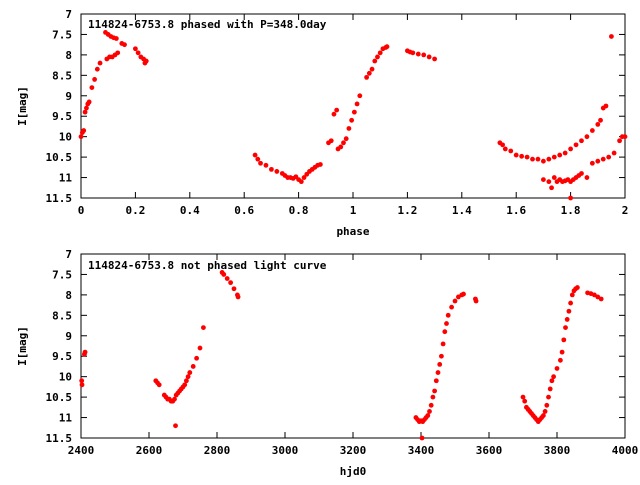 Image resolution: width=640 pixels, height=485 pixels. Describe the element at coordinates (352, 231) in the screenshot. I see `x-axis-label: phase` at that location.